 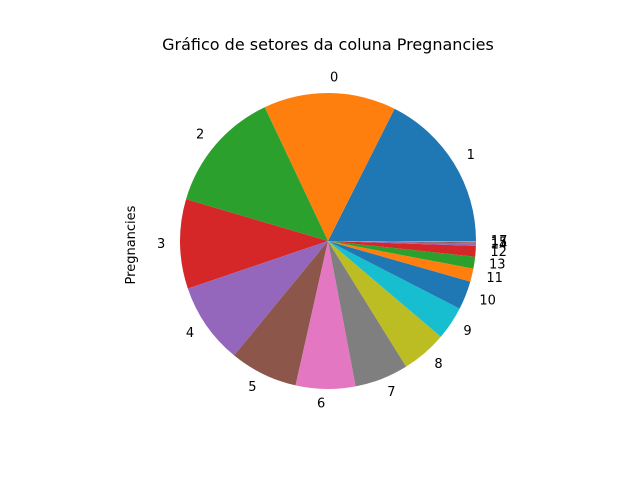 I want to click on pie-label-0: 0, so click(x=334, y=78).